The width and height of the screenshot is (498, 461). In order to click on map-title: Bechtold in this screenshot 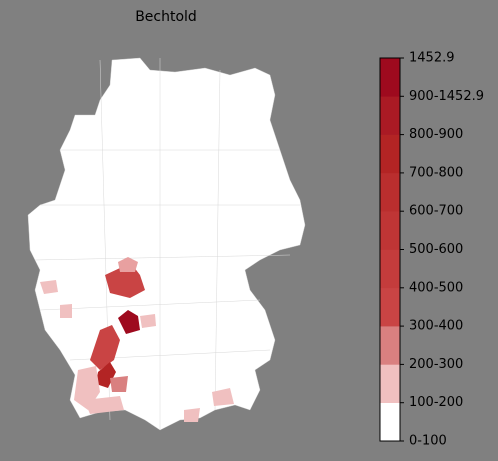, I will do `click(166, 17)`.